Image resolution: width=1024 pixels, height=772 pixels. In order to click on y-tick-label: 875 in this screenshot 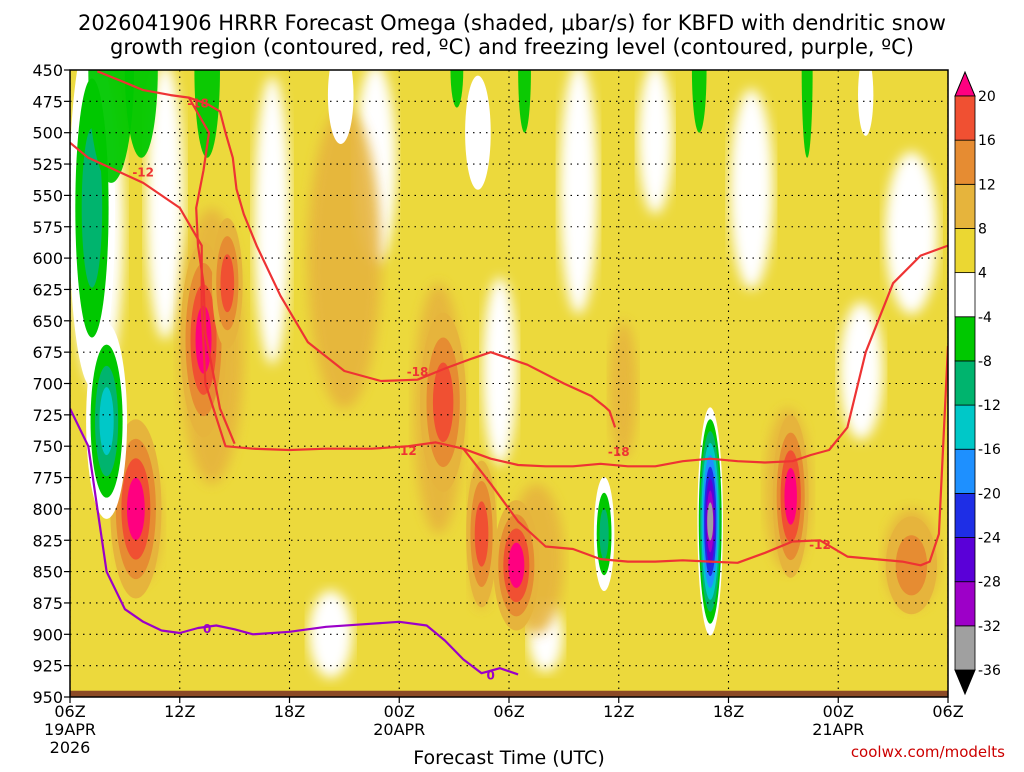, I will do `click(47, 603)`.